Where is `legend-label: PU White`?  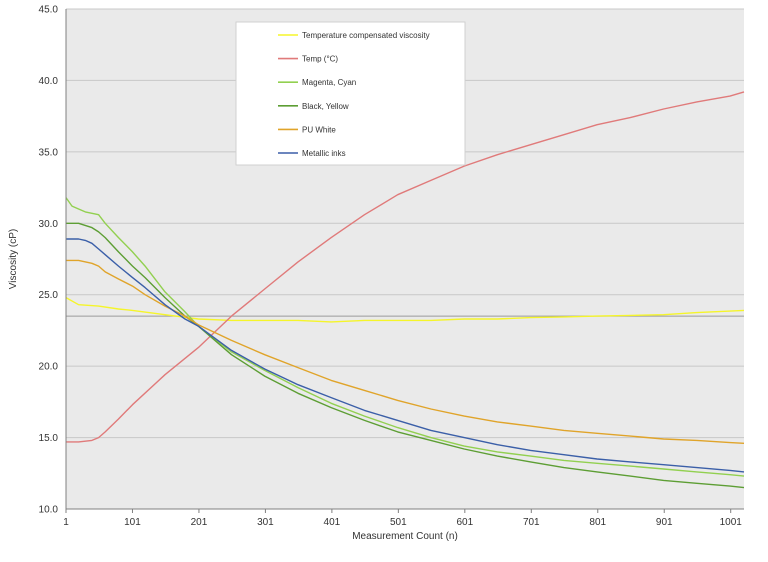 legend-label: PU White is located at coordinates (319, 129).